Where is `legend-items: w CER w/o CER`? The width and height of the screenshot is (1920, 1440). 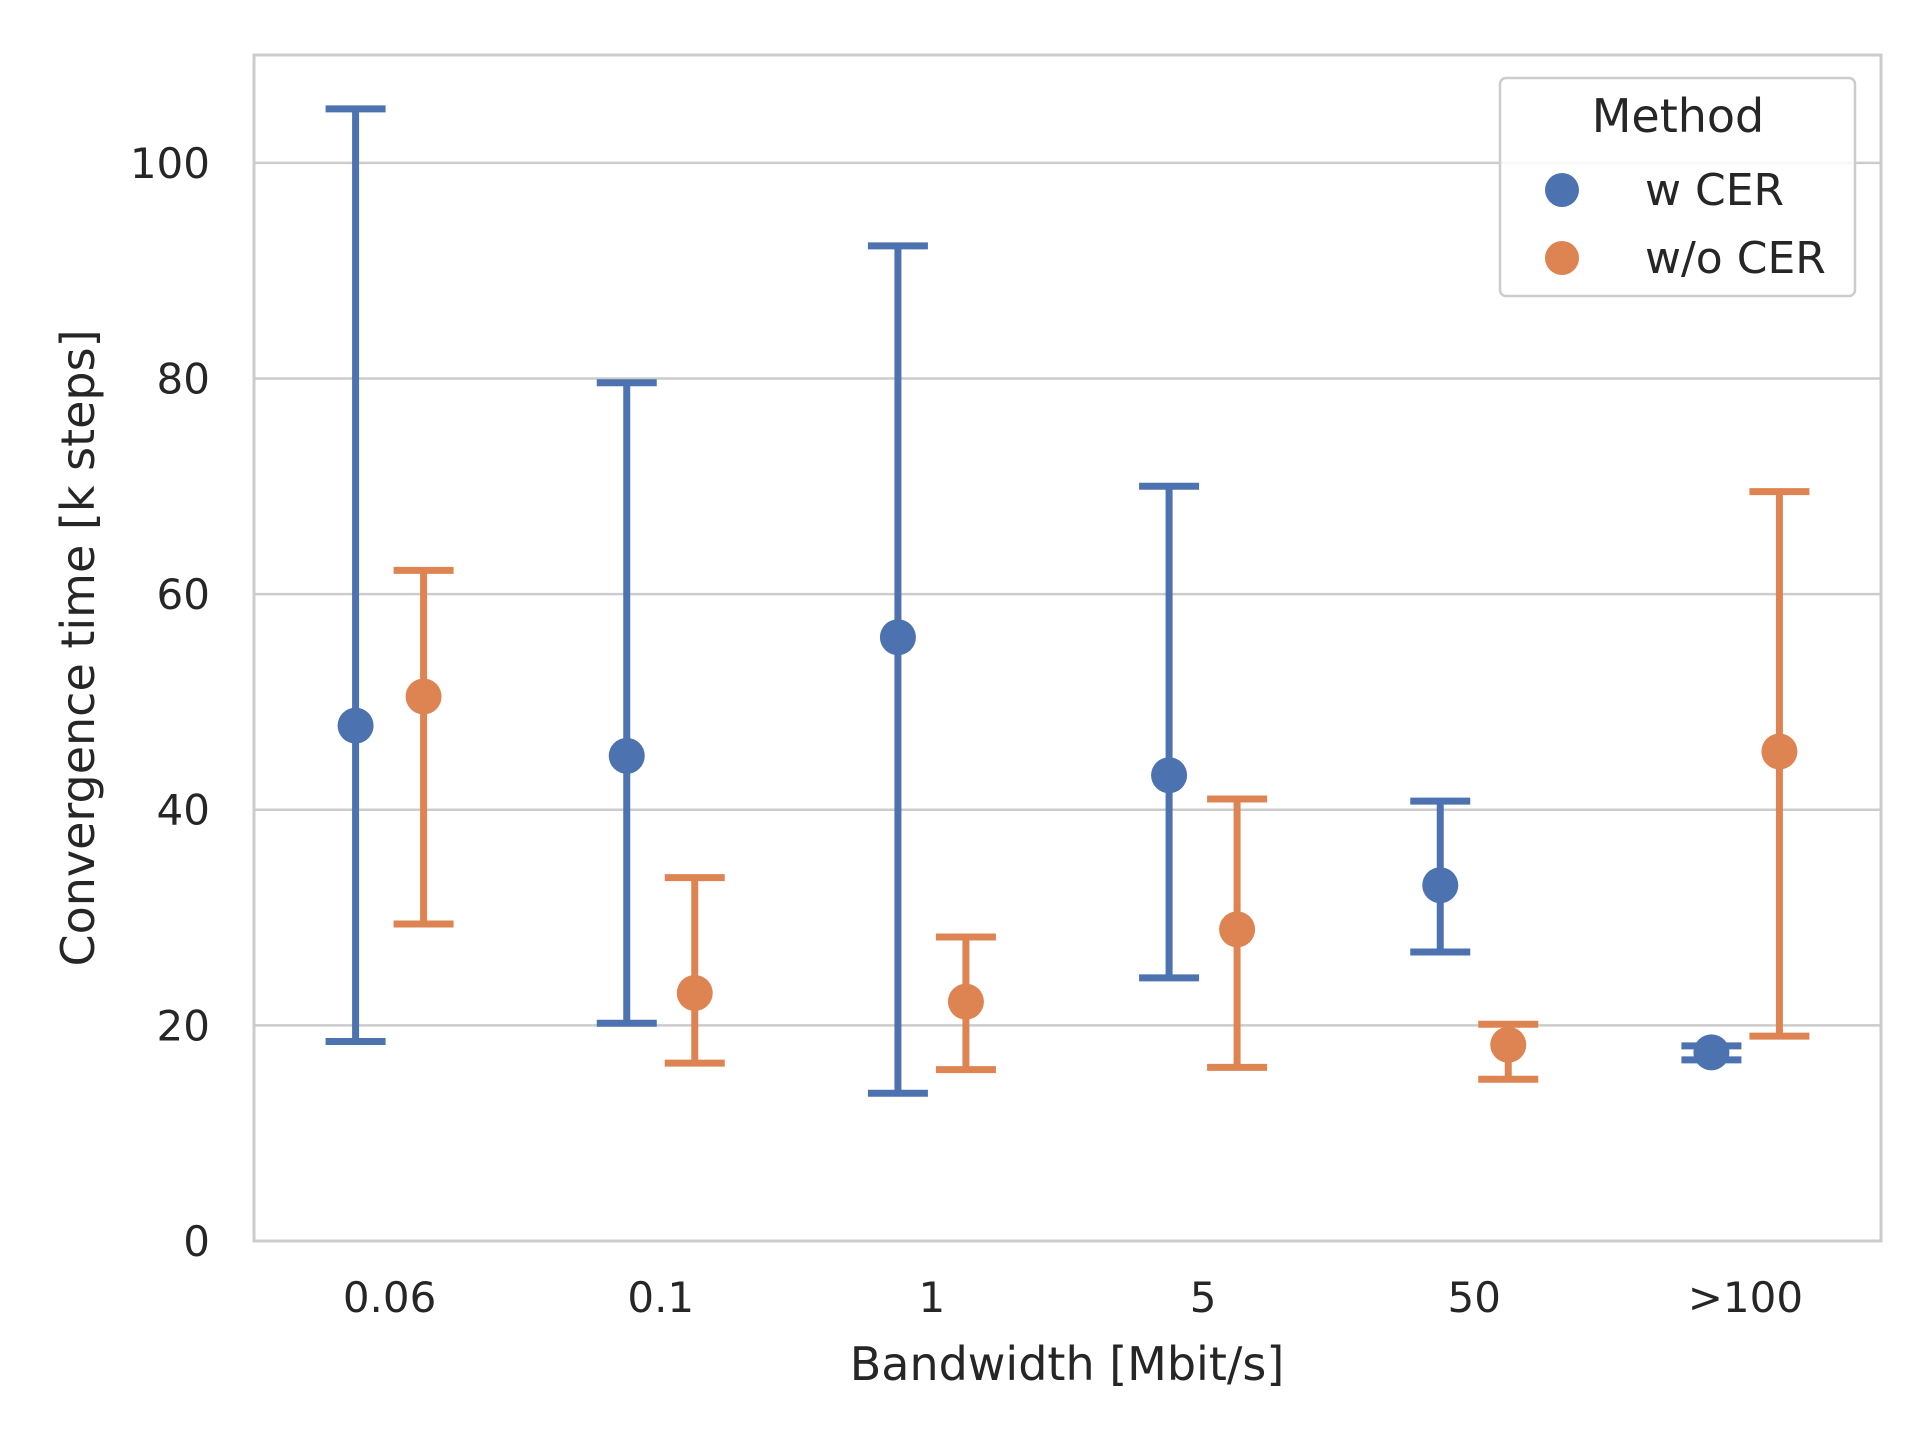
legend-items: w CER w/o CER is located at coordinates (1685, 224).